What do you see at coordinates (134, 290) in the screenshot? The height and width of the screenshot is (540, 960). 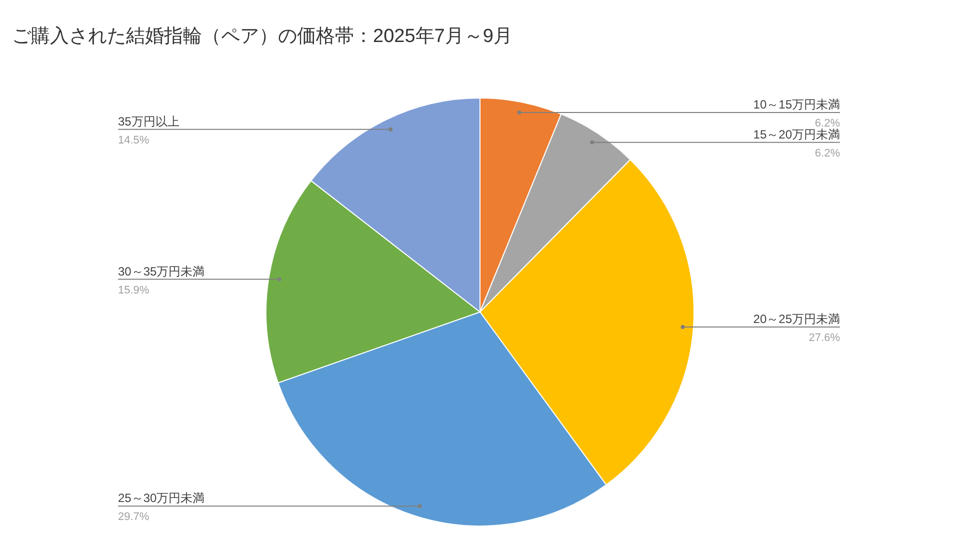 I see `data-label: 15.9%` at bounding box center [134, 290].